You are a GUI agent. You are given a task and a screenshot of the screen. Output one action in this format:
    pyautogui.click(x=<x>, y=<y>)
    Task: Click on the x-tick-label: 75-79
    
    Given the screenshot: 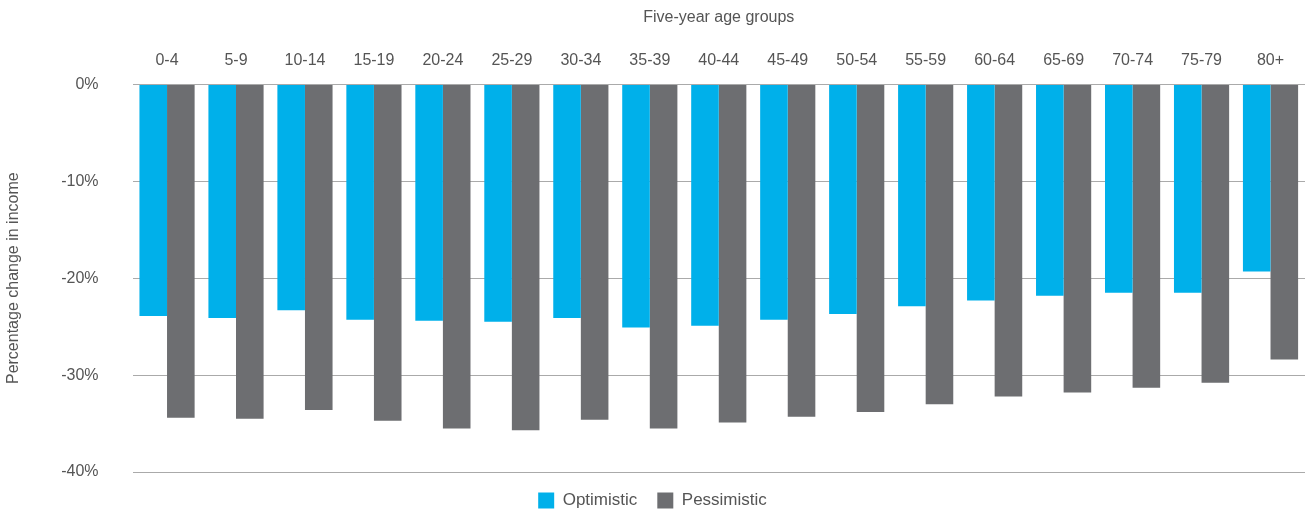 What is the action you would take?
    pyautogui.click(x=1202, y=60)
    